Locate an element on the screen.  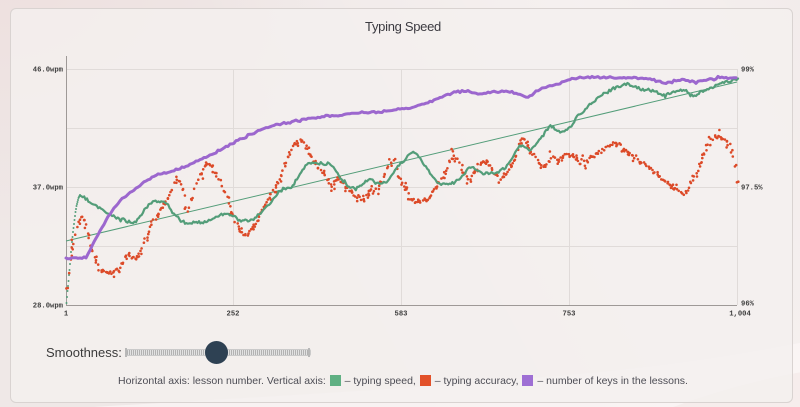
svg-text: 37.0wpm is located at coordinates (48, 189).